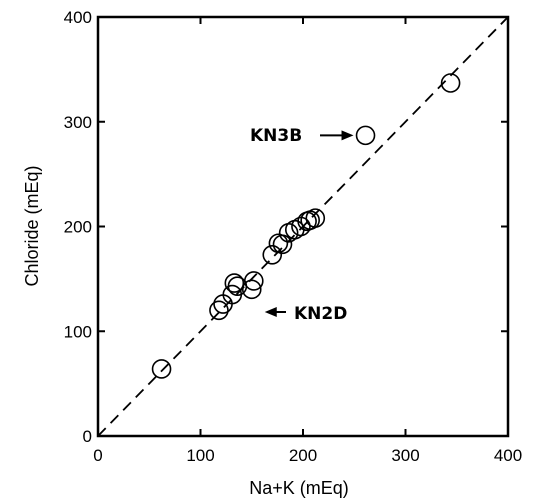 The width and height of the screenshot is (540, 501). Describe the element at coordinates (32, 225) in the screenshot. I see `y-axis-title: Chloride (mEq)` at that location.